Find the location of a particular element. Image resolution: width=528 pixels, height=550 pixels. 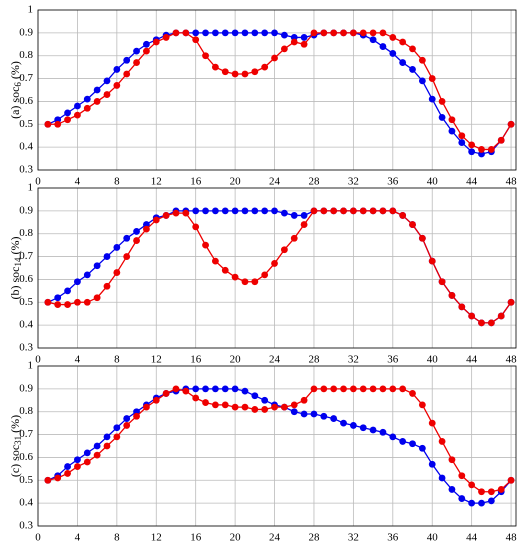

x-tick-label: 48 is located at coordinates (512, 182).